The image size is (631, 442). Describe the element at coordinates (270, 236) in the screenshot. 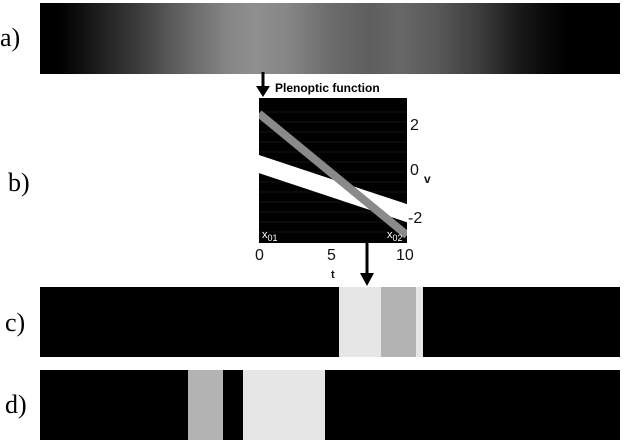

I see `corner-label-x01: x01` at that location.